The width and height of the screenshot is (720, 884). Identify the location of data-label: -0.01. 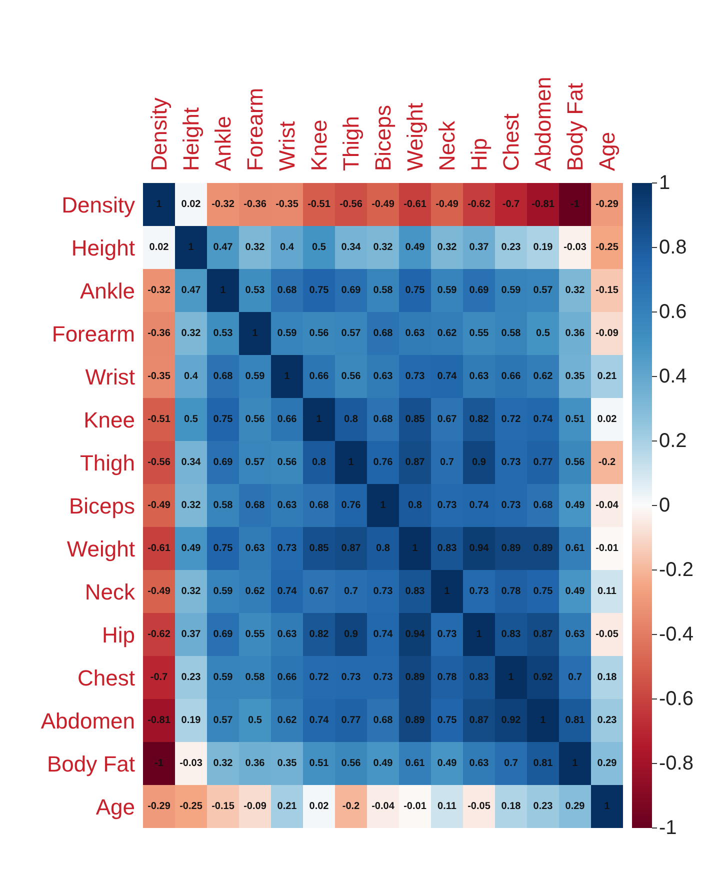
(415, 806).